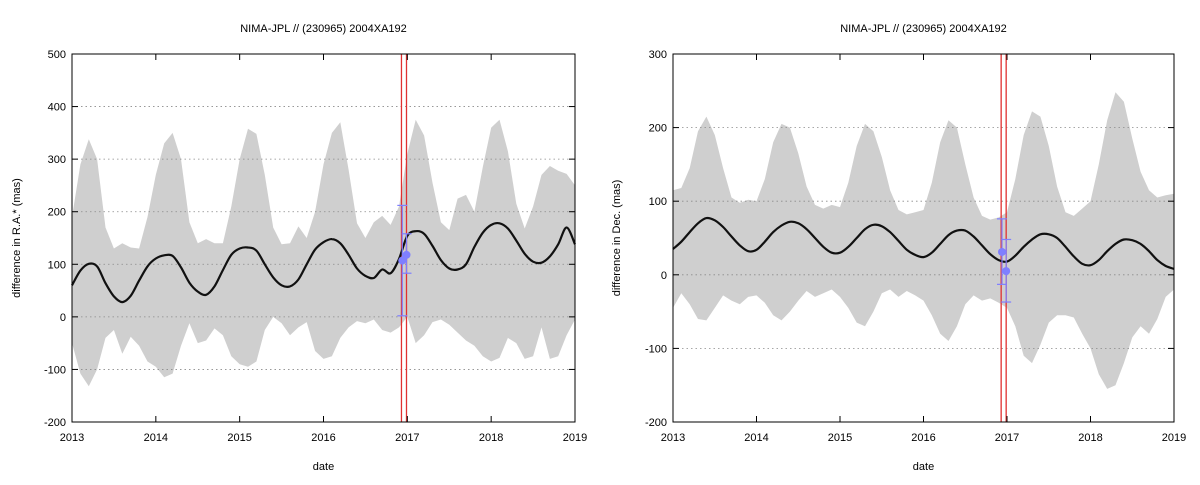 The height and width of the screenshot is (485, 1200). What do you see at coordinates (57, 108) in the screenshot?
I see `y-tick-label: 400` at bounding box center [57, 108].